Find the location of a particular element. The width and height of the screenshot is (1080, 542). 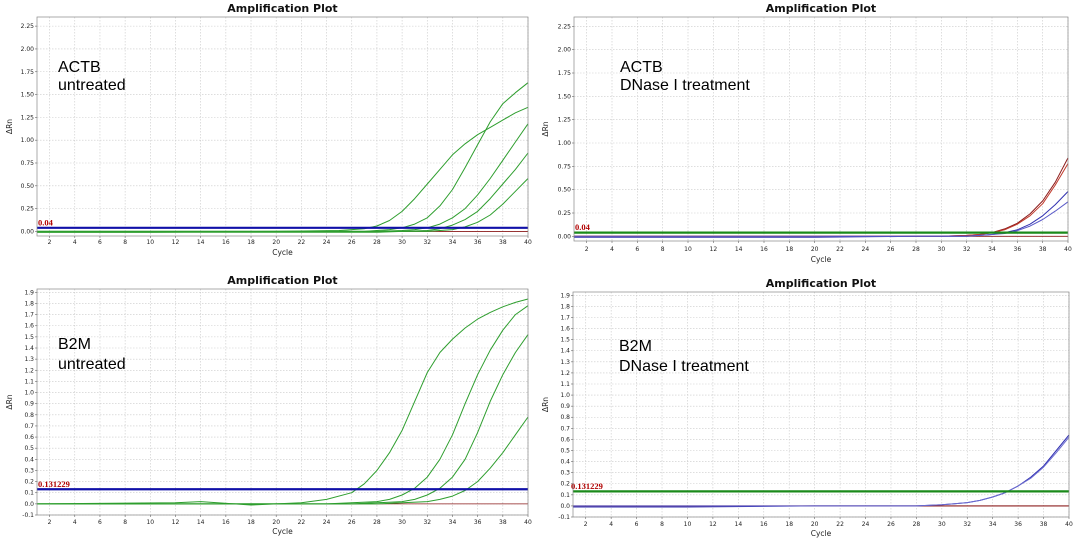

gene-label: B2M is located at coordinates (74, 344).